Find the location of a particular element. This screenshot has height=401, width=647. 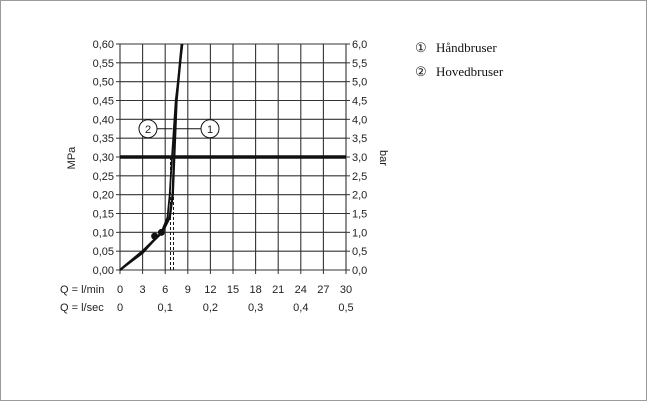

y-tick-label-left: 0,50 is located at coordinates (103, 83).